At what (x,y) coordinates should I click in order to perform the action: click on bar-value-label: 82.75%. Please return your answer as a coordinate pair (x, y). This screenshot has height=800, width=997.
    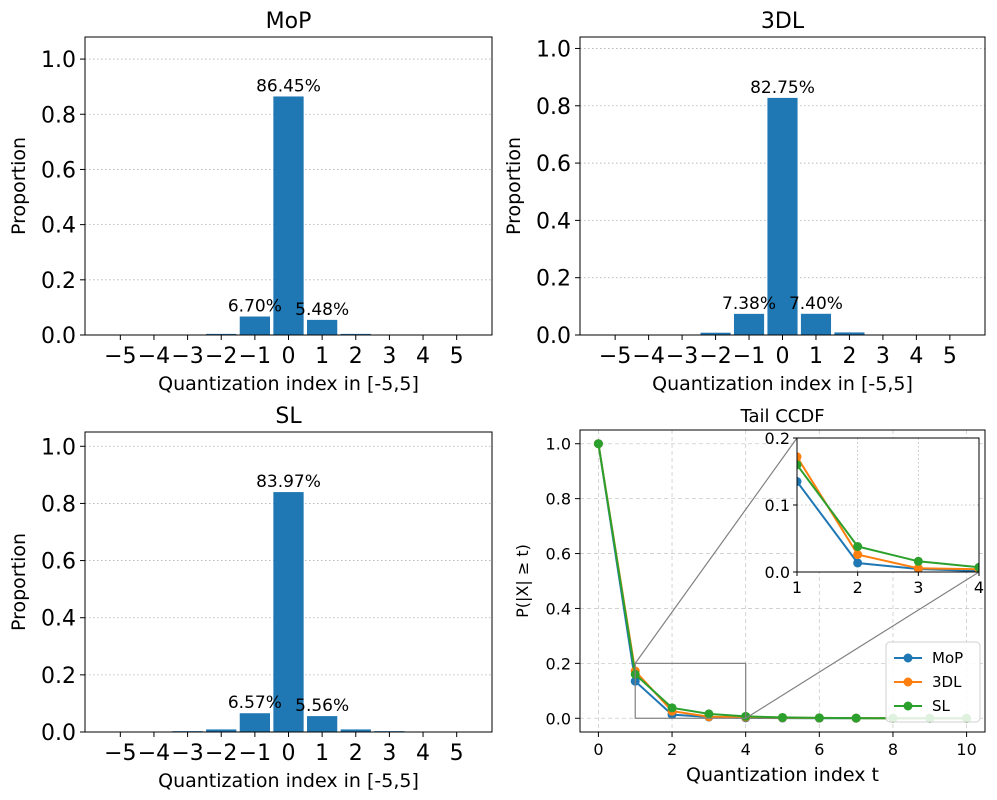
    Looking at the image, I should click on (782, 88).